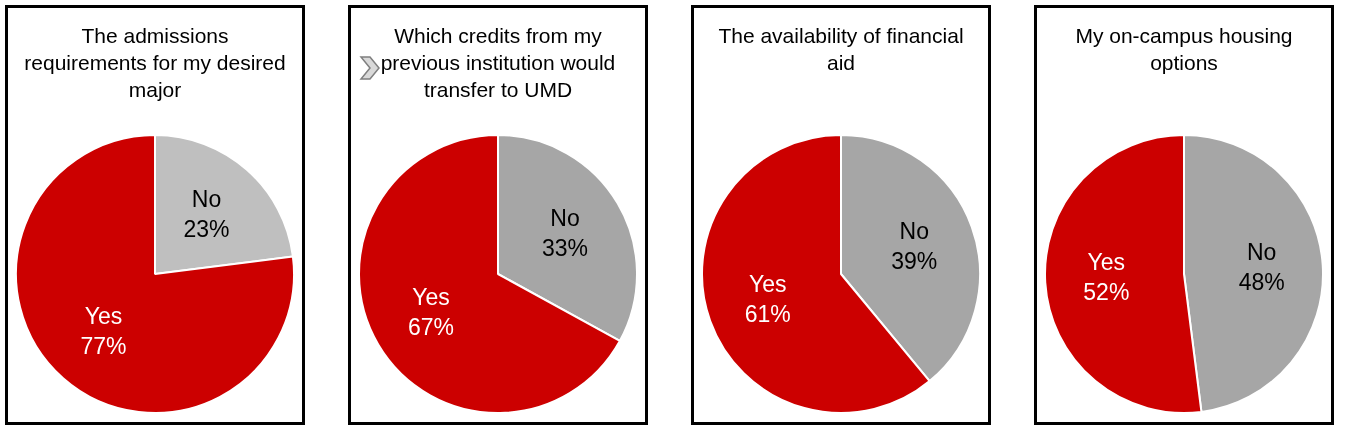  Describe the element at coordinates (565, 247) in the screenshot. I see `data-label: 33%` at that location.